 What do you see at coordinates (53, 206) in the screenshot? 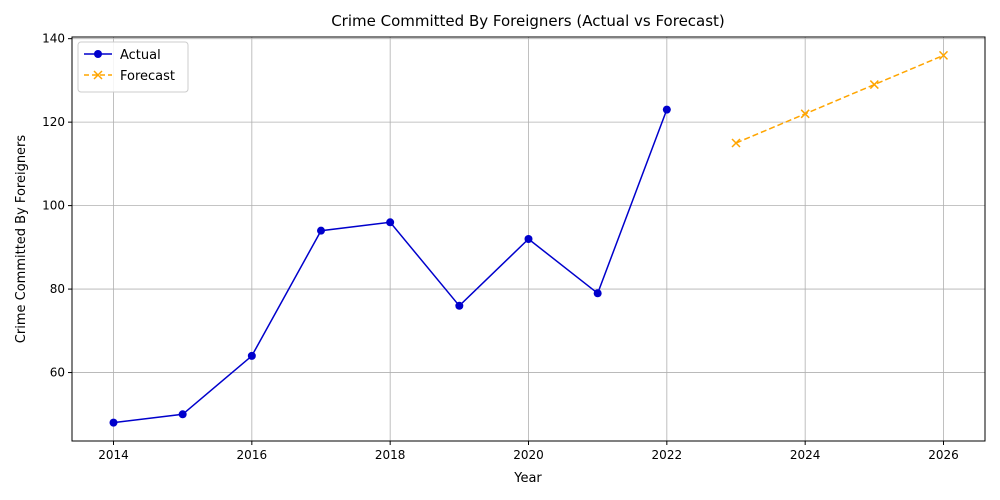
I see `y-tick-label: 100` at bounding box center [53, 206].